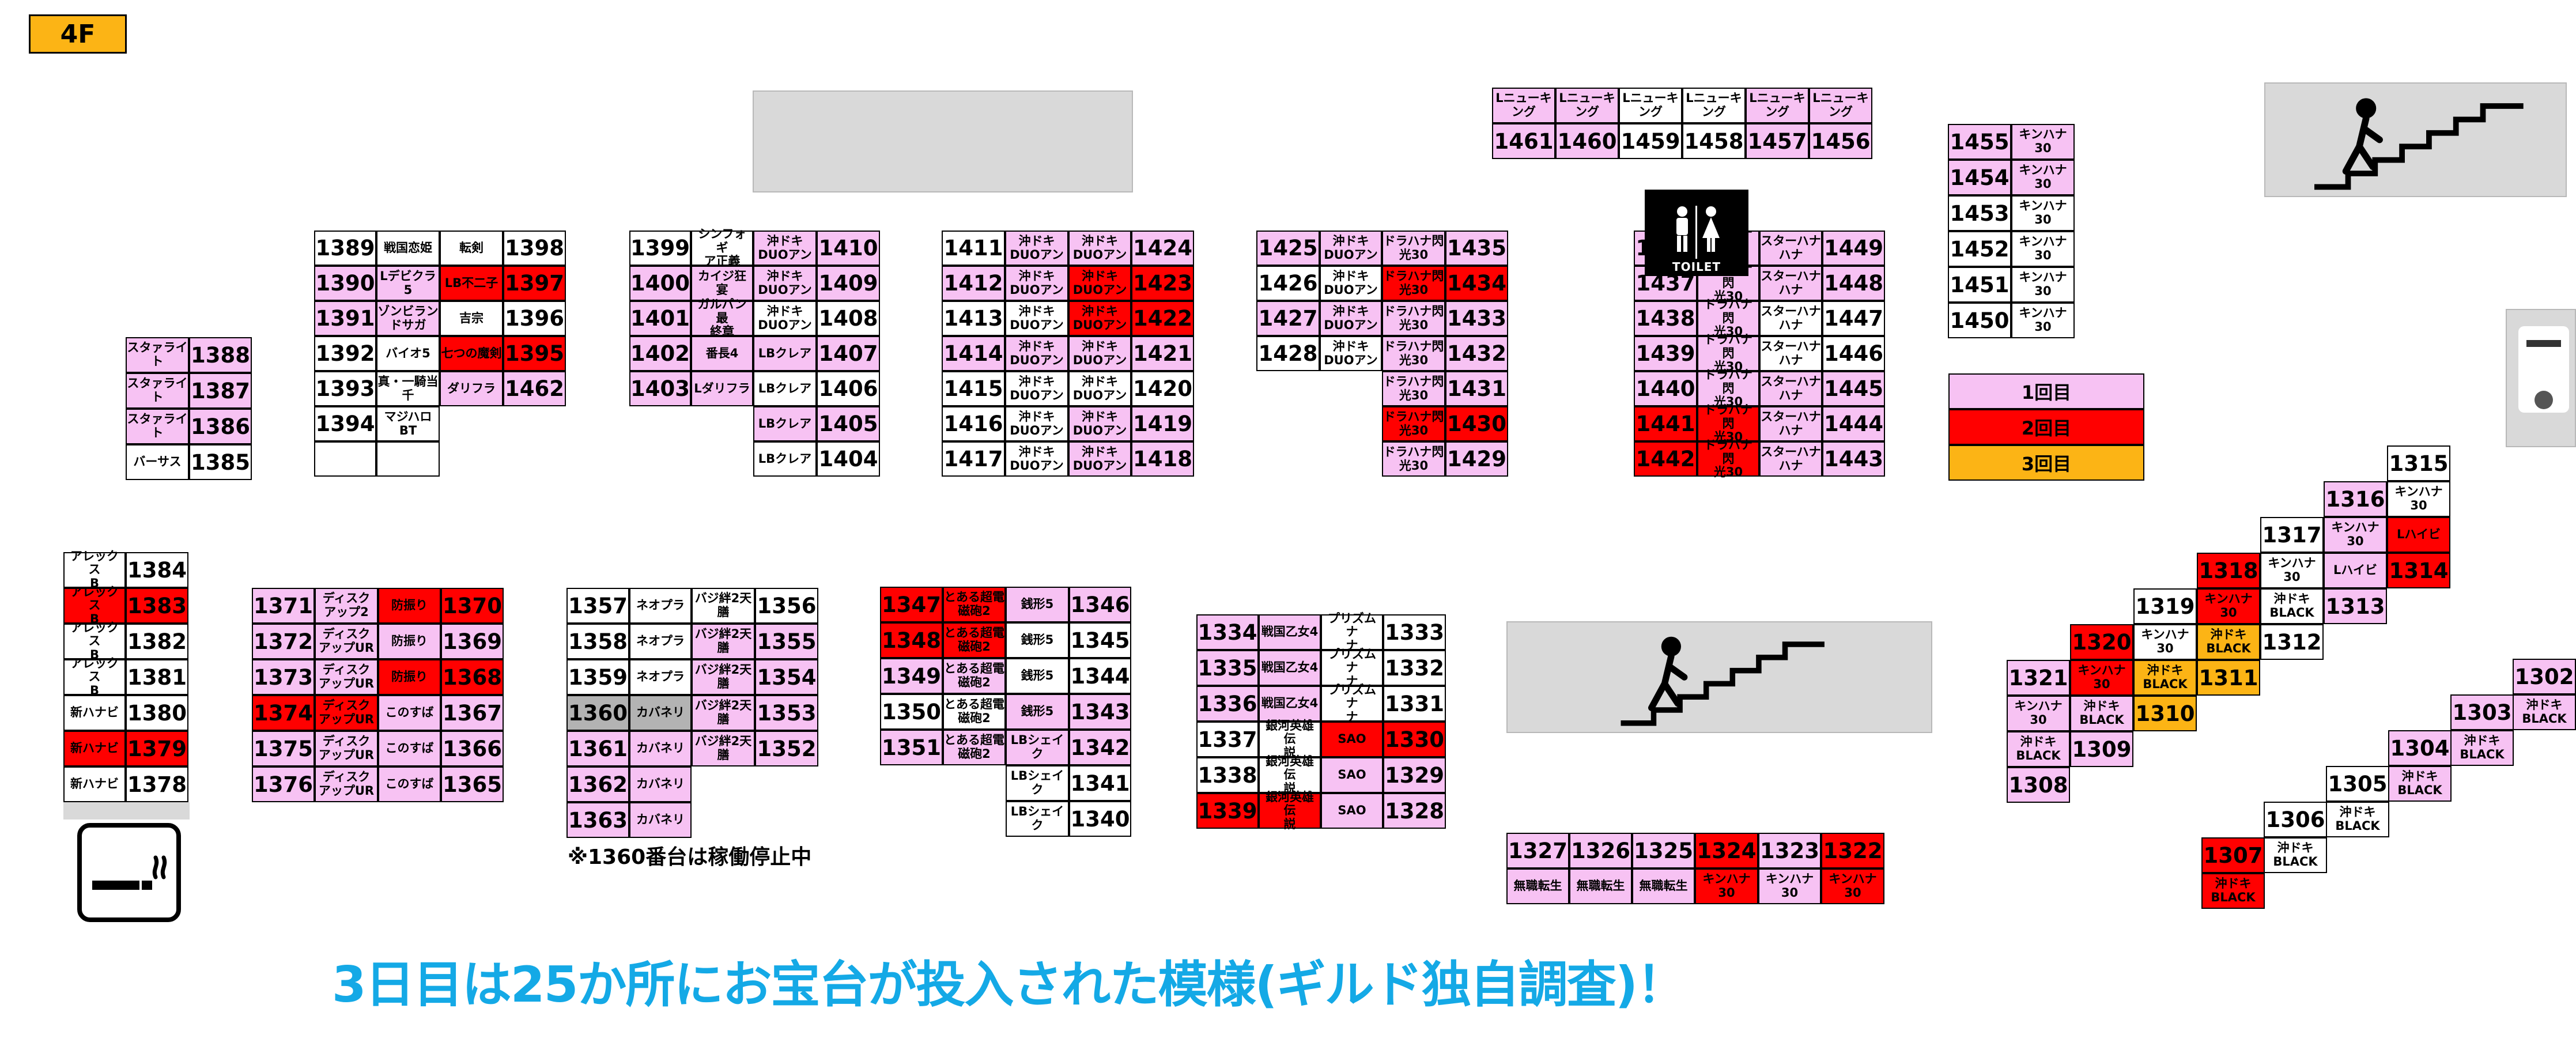  What do you see at coordinates (1288, 283) in the screenshot?
I see `machine-number-cell: 1426` at bounding box center [1288, 283].